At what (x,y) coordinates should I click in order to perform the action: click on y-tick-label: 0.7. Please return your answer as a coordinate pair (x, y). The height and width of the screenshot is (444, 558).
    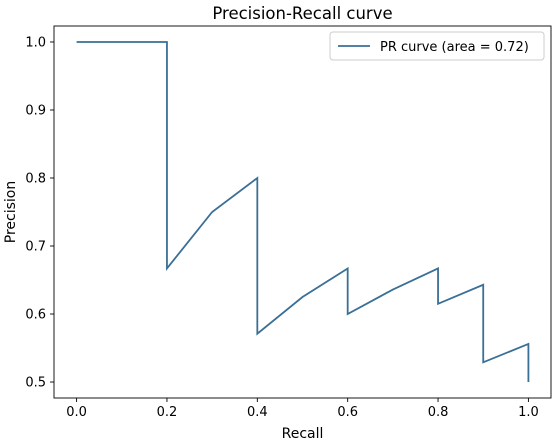
    Looking at the image, I should click on (35, 247).